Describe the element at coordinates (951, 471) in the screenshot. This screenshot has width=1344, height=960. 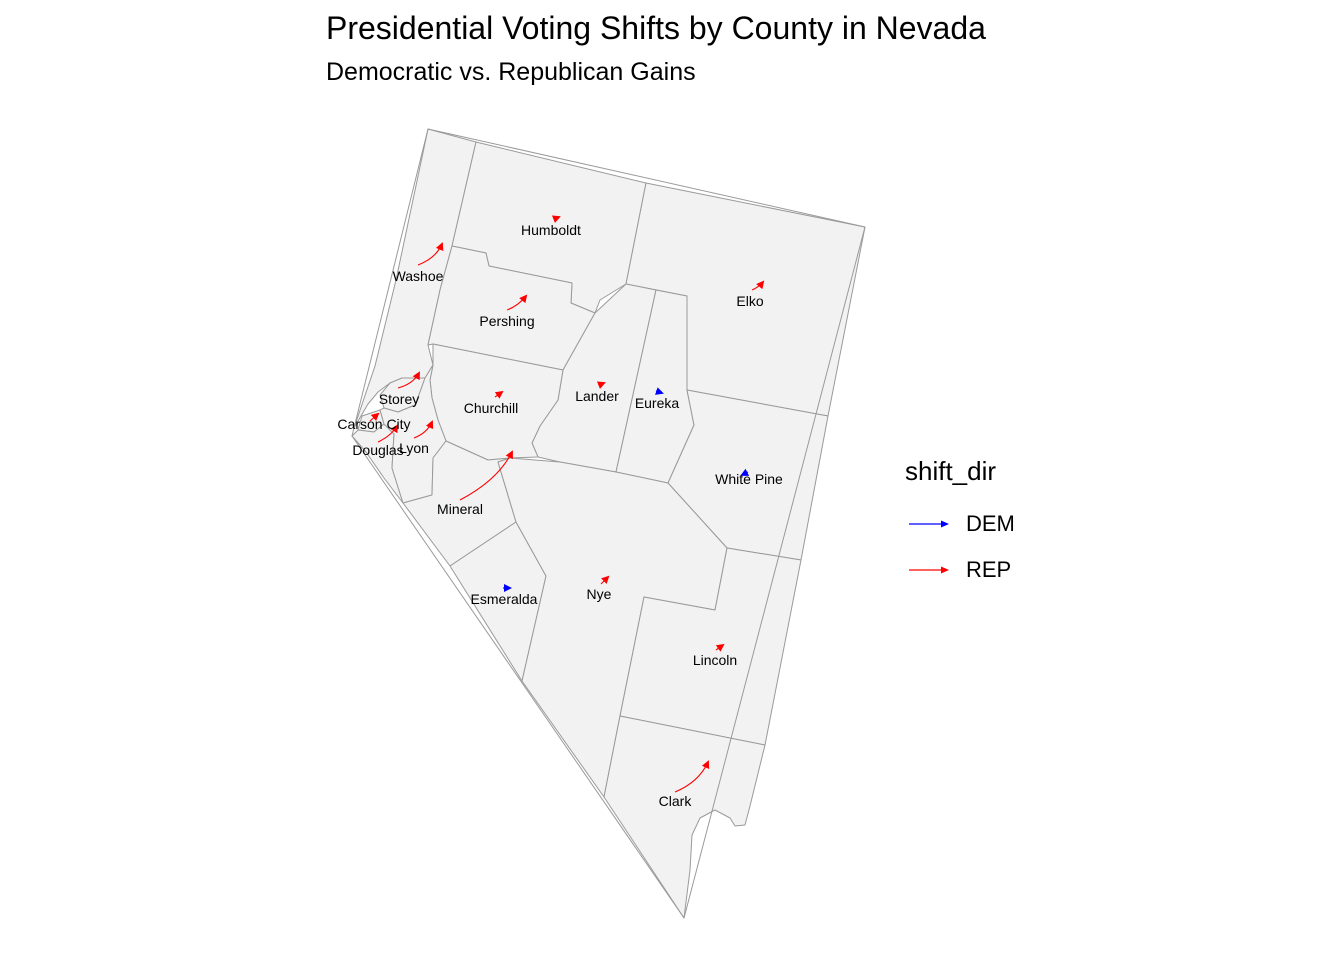
I see `legend-title: shift_dir` at that location.